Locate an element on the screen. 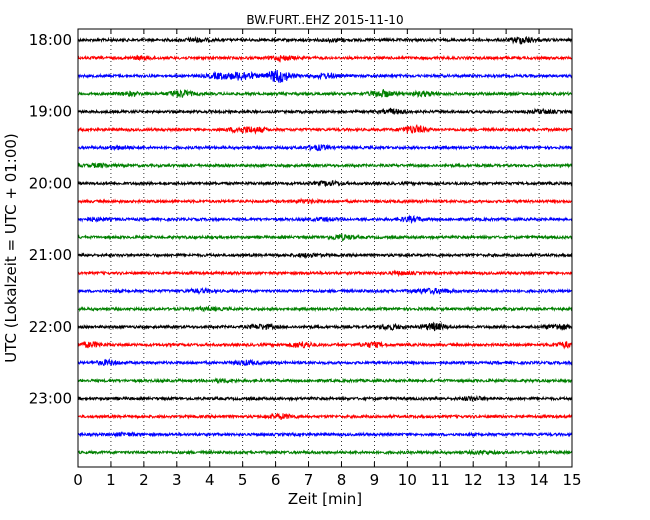 The height and width of the screenshot is (520, 650). trace-2000 is located at coordinates (325, 183).